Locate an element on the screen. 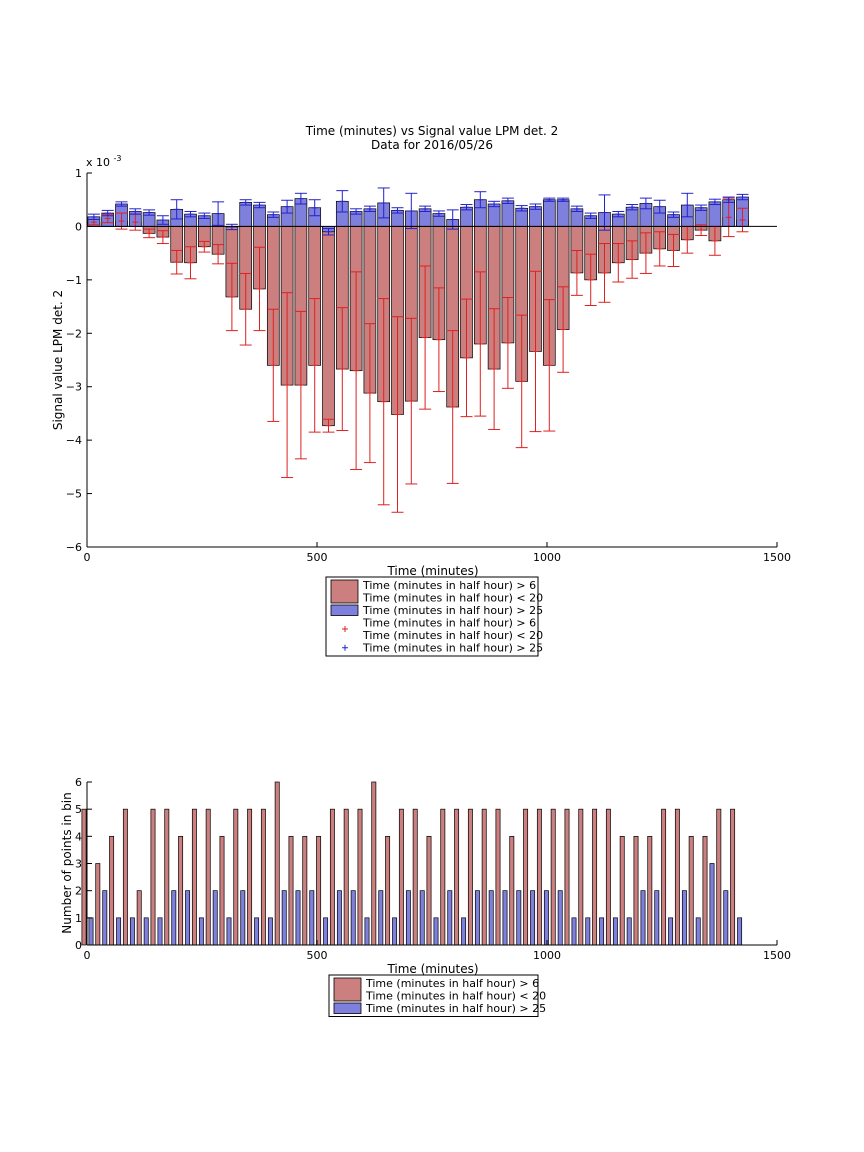 Image resolution: width=864 pixels, height=1152 pixels. bar-red is located at coordinates (328, 326).